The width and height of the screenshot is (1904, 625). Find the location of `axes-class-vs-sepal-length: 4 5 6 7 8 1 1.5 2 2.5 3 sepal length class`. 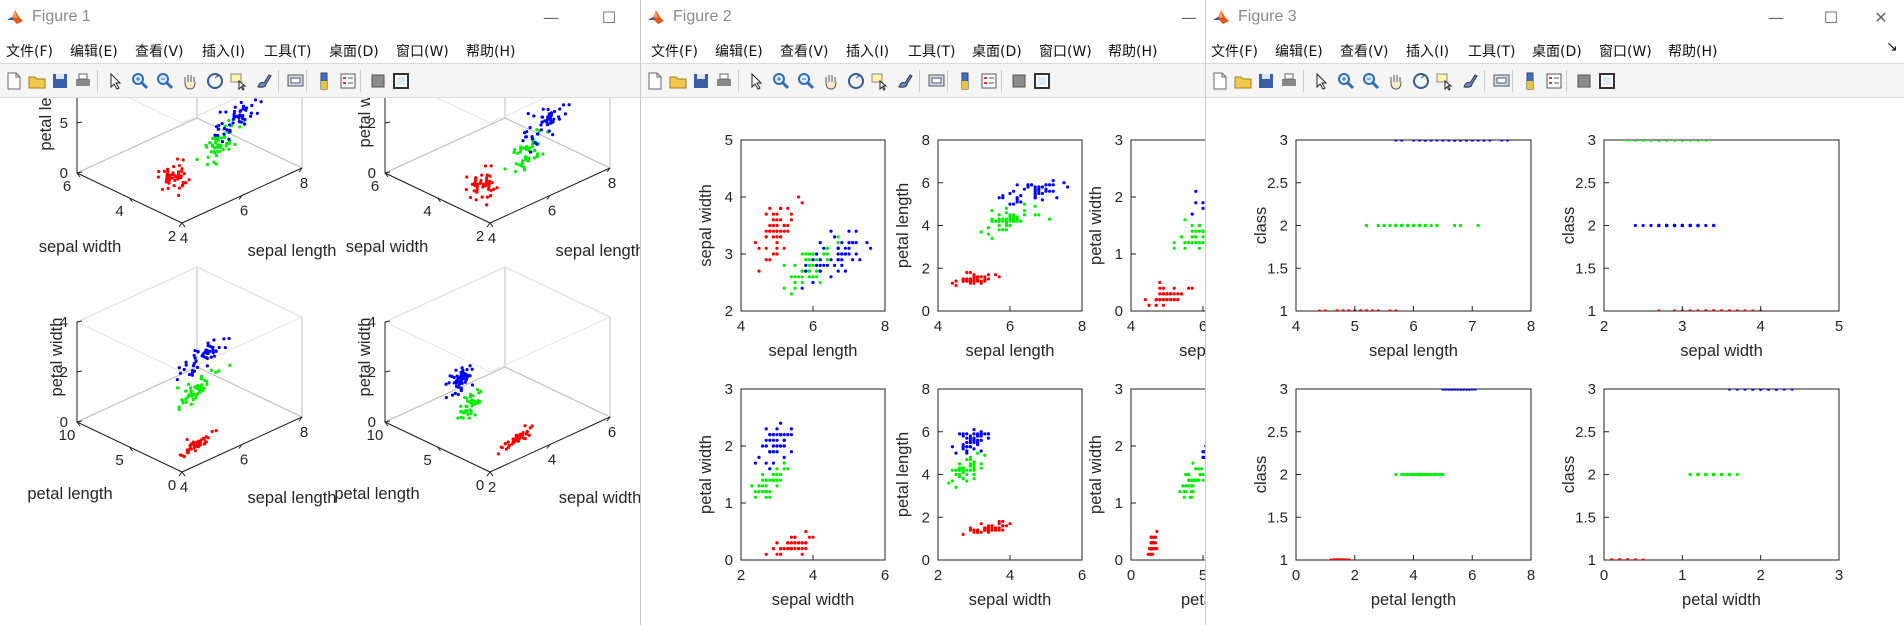

axes-class-vs-sepal-length: 4 5 6 7 8 1 1.5 2 2.5 3 sepal length class is located at coordinates (1393, 246).